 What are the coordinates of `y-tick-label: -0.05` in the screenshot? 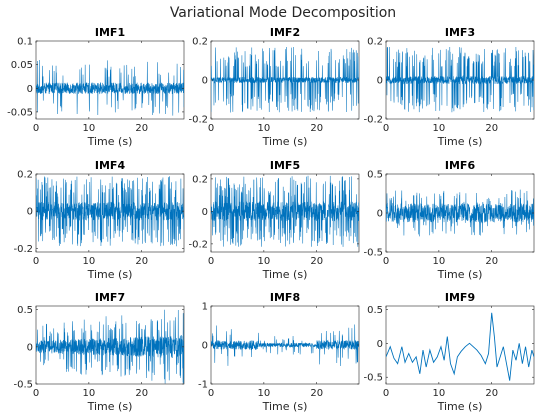 It's located at (20, 112).